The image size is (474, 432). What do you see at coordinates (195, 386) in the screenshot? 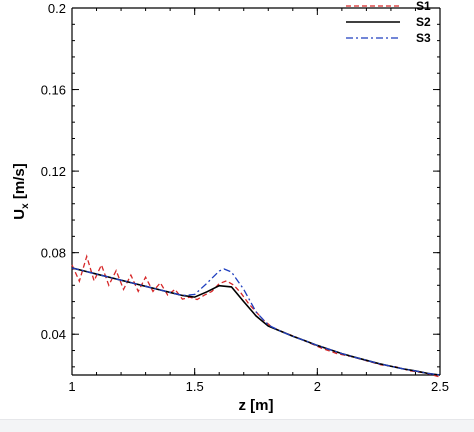
I see `x-tick-label: 1.5` at bounding box center [195, 386].